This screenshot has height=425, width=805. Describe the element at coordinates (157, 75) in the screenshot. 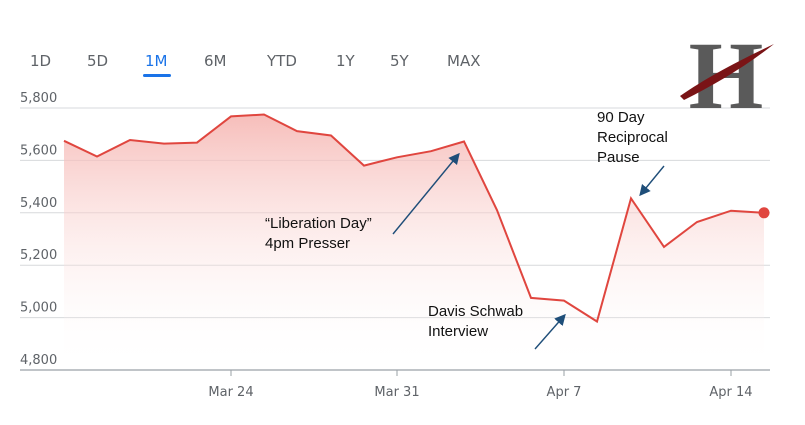

I see `active-tab-underline` at that location.